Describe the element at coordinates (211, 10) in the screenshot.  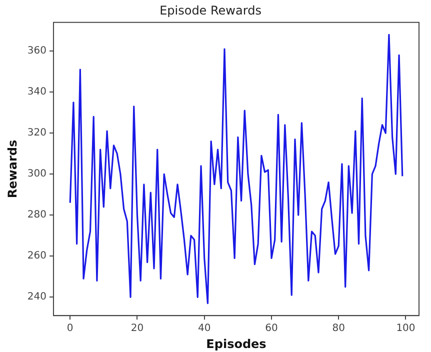
I see `chart-title: Episode Rewards` at that location.